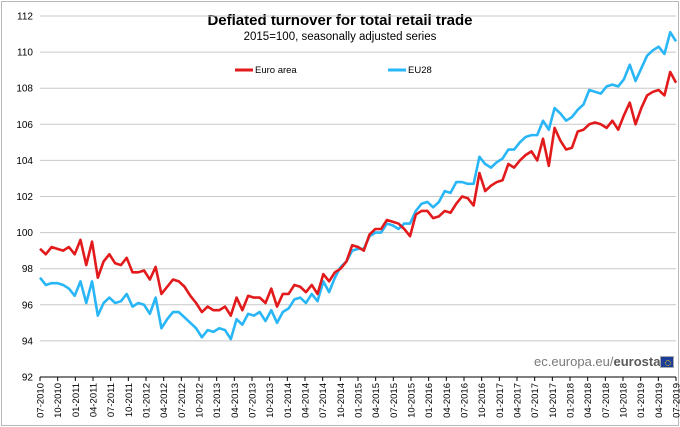 The width and height of the screenshot is (680, 427). I want to click on x-tick-label: 04-2013, so click(235, 400).